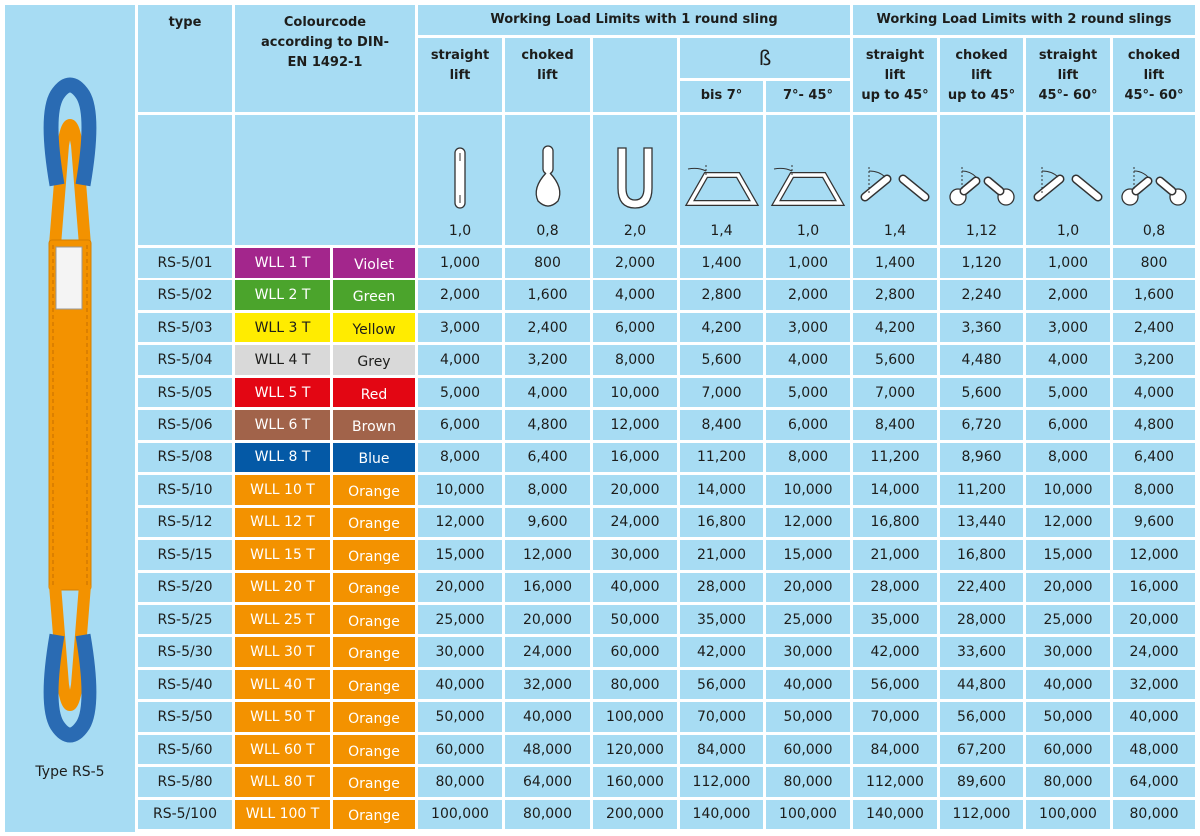 Image resolution: width=1200 pixels, height=836 pixels. Describe the element at coordinates (185, 295) in the screenshot. I see `type: RS-5/02` at that location.